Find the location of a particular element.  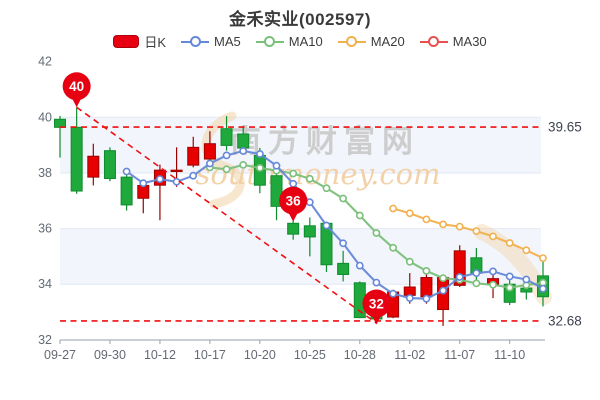

price-level-label: 39.65 is located at coordinates (565, 127).